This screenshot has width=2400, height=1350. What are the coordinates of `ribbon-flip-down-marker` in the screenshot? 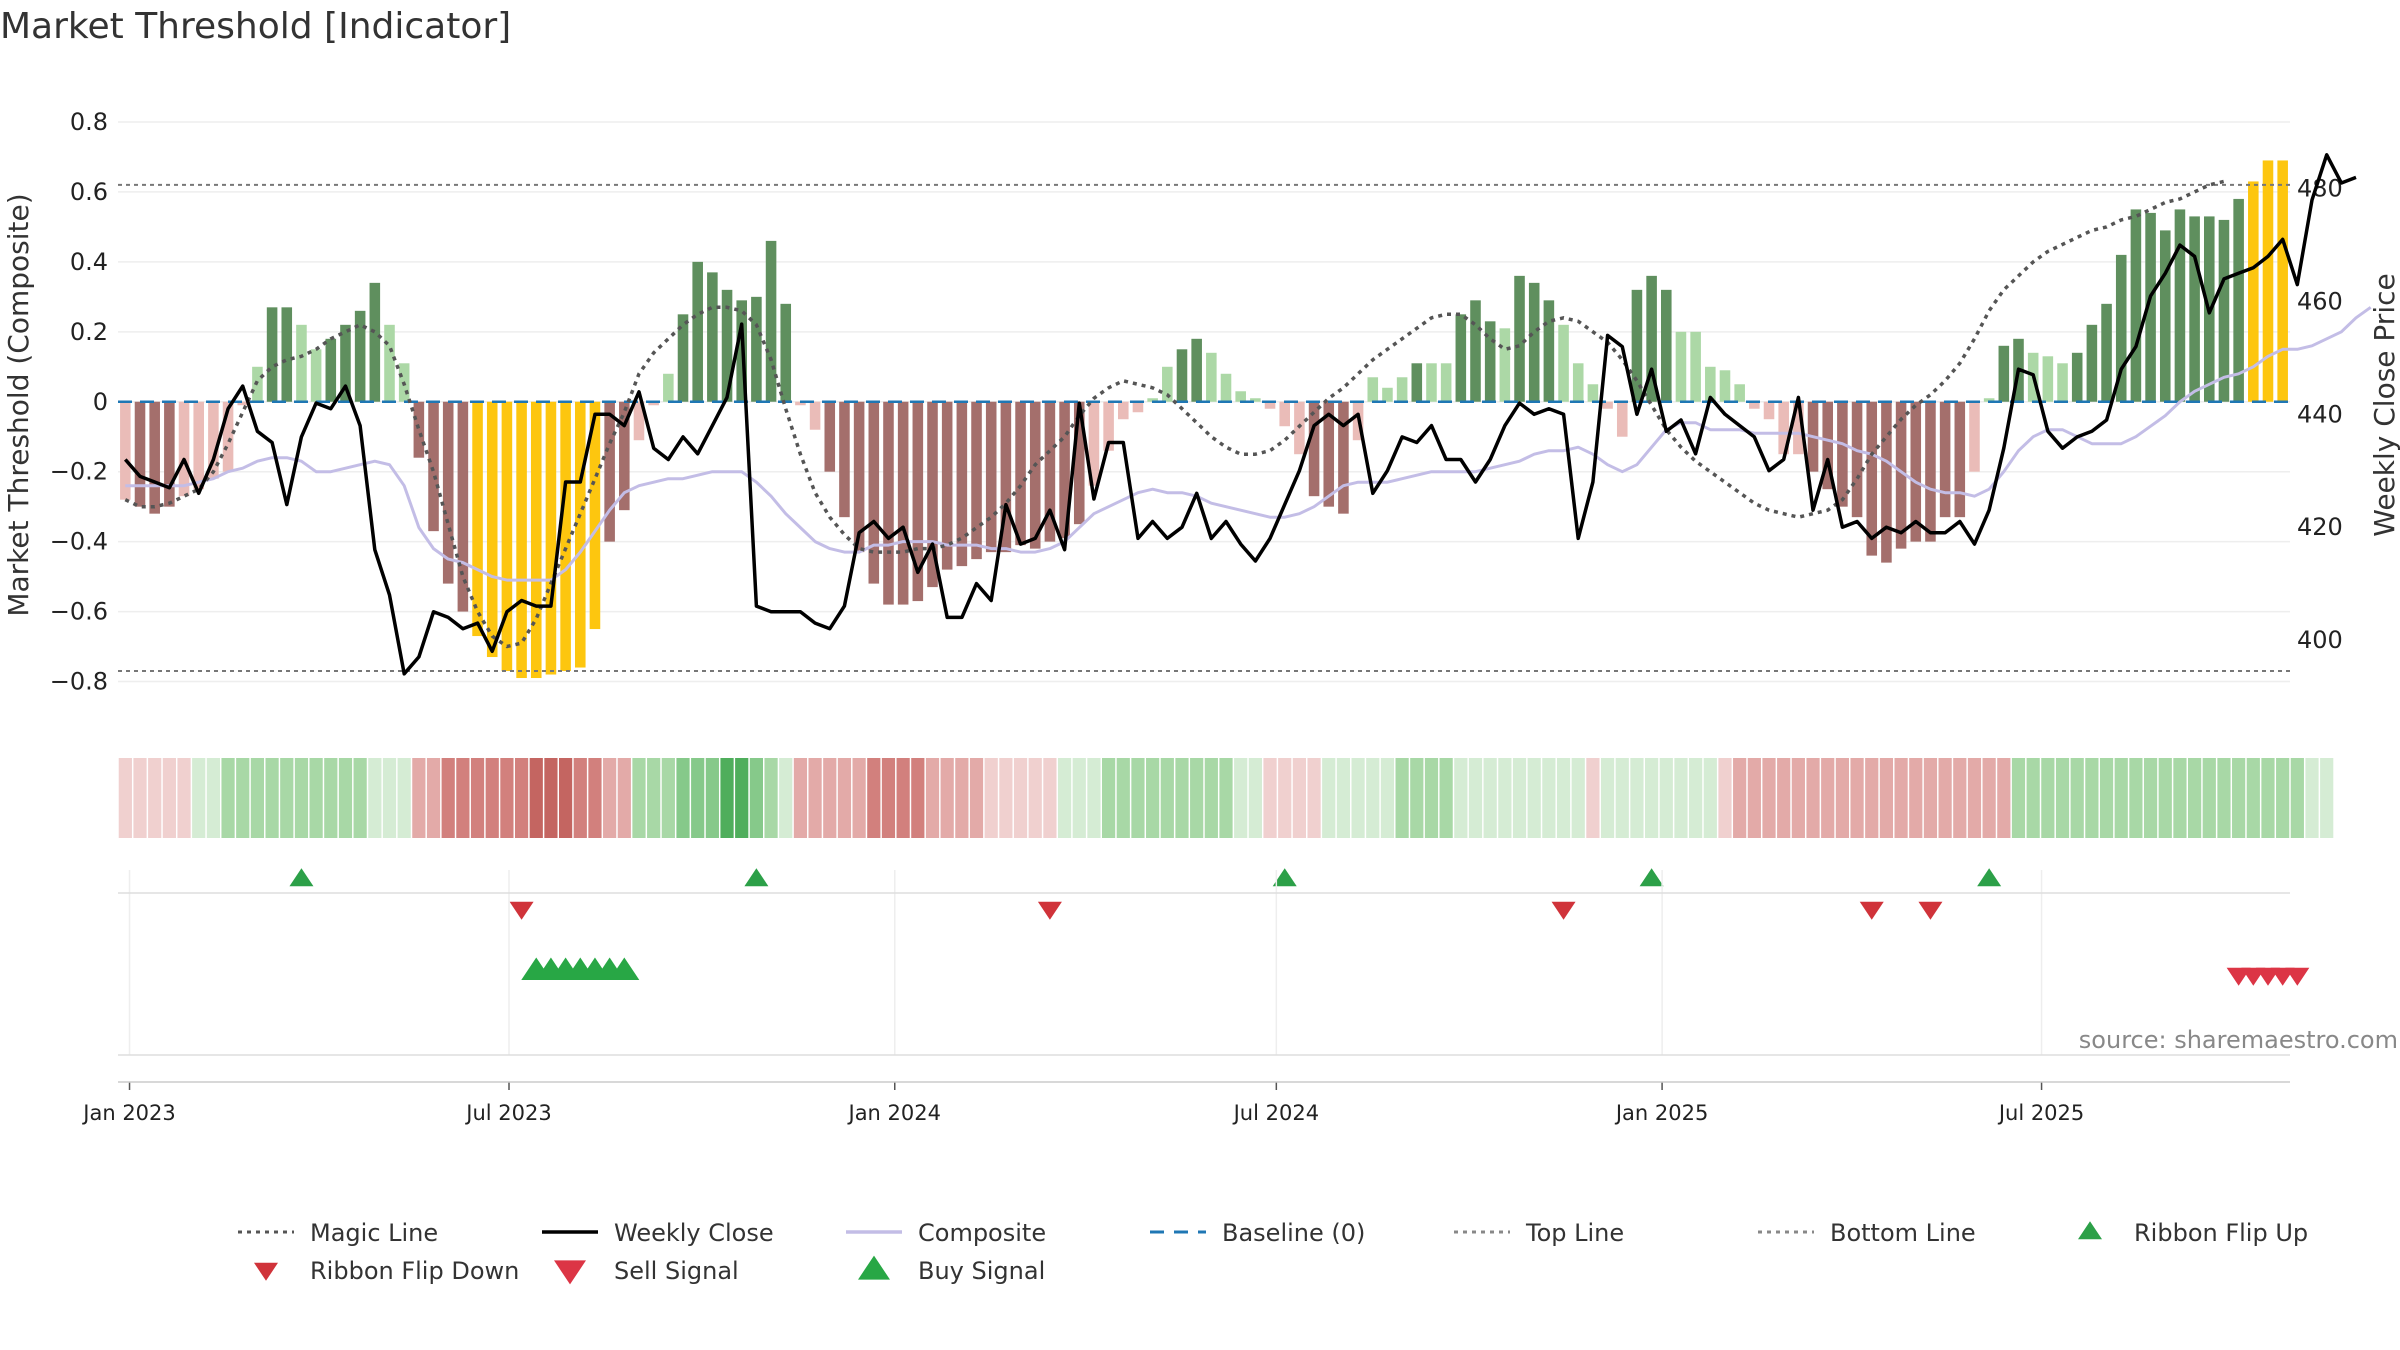 It's located at (1930, 910).